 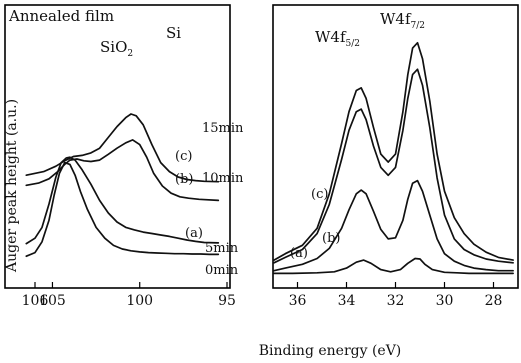 I want to click on w-curve-letter: (b), so click(x=331, y=238).